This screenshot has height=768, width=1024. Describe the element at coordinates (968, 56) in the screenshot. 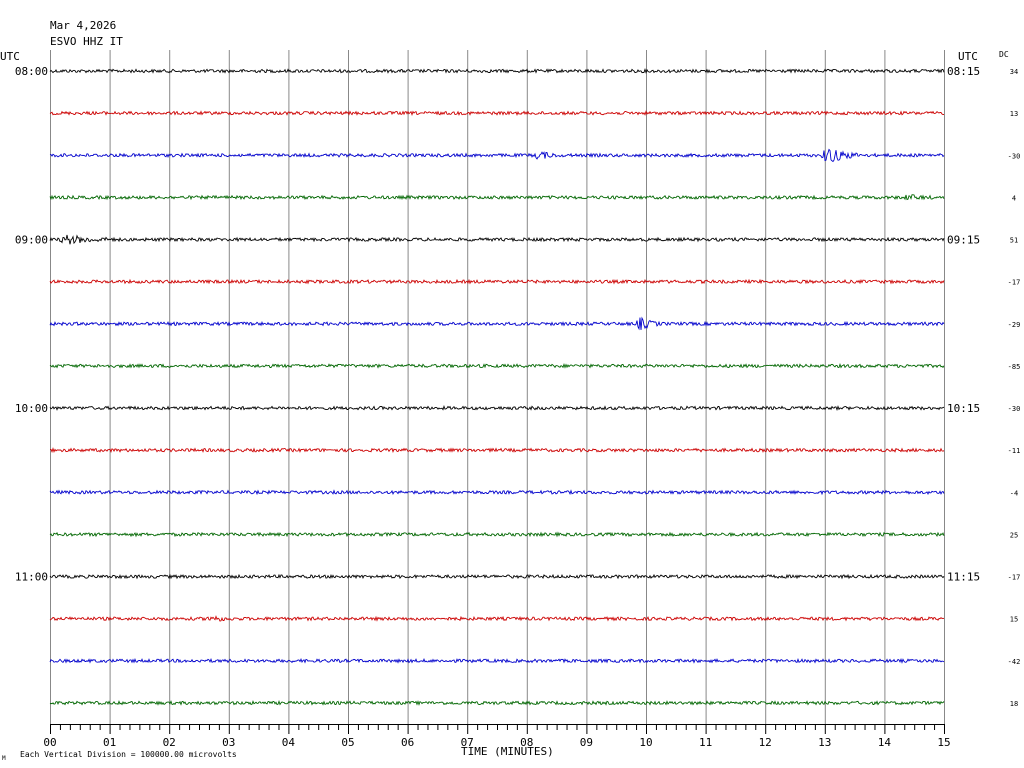

I see `utc-right-label: UTC` at that location.